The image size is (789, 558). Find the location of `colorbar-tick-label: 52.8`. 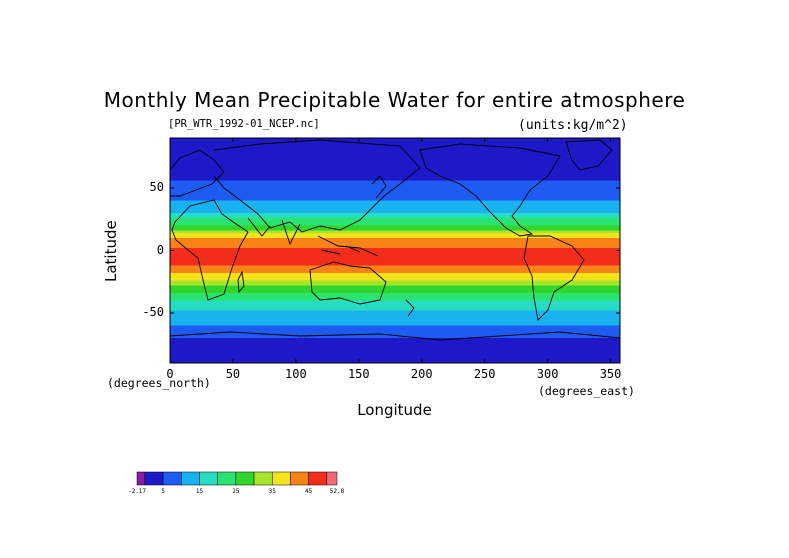

colorbar-tick-label: 52.8 is located at coordinates (337, 491).